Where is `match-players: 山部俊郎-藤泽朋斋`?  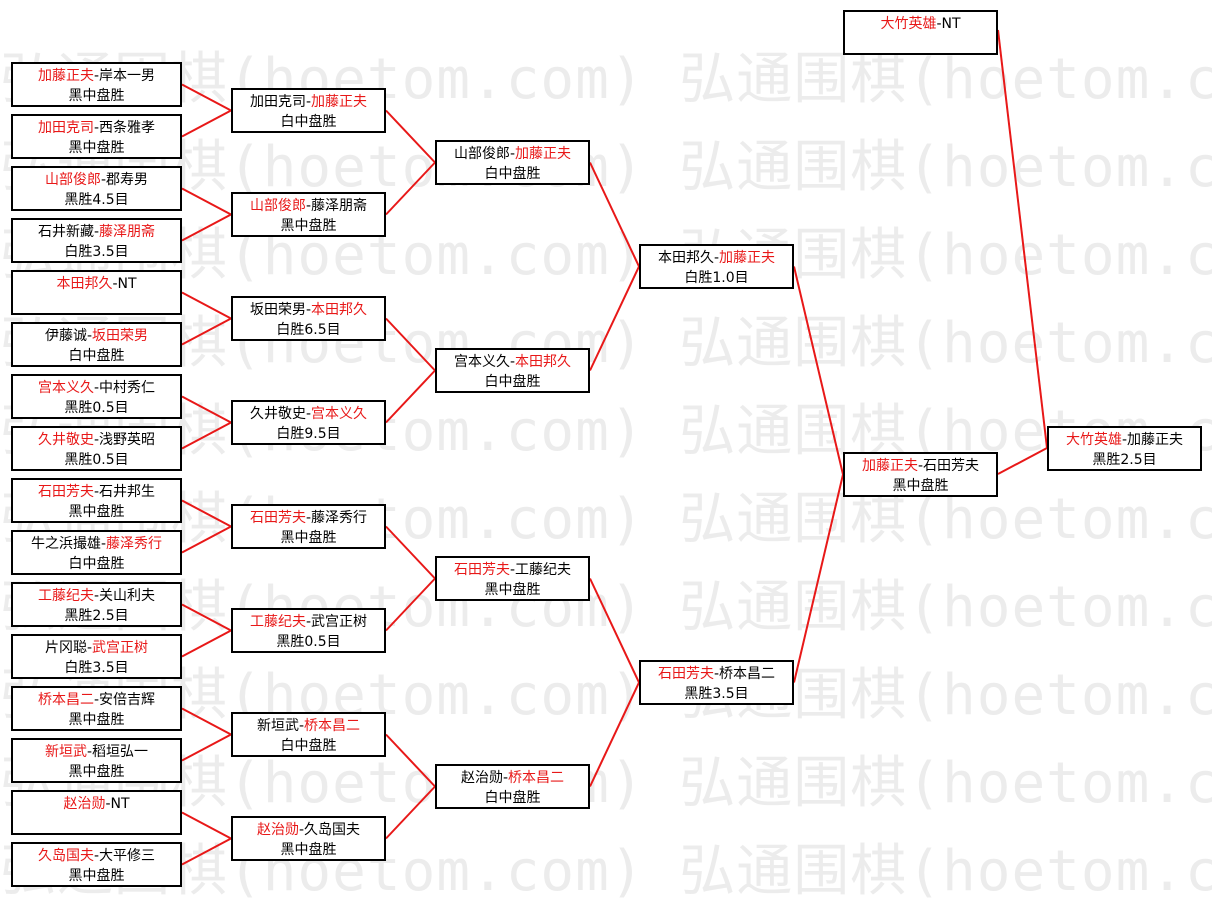
match-players: 山部俊郎-藤泽朋斋 is located at coordinates (308, 206).